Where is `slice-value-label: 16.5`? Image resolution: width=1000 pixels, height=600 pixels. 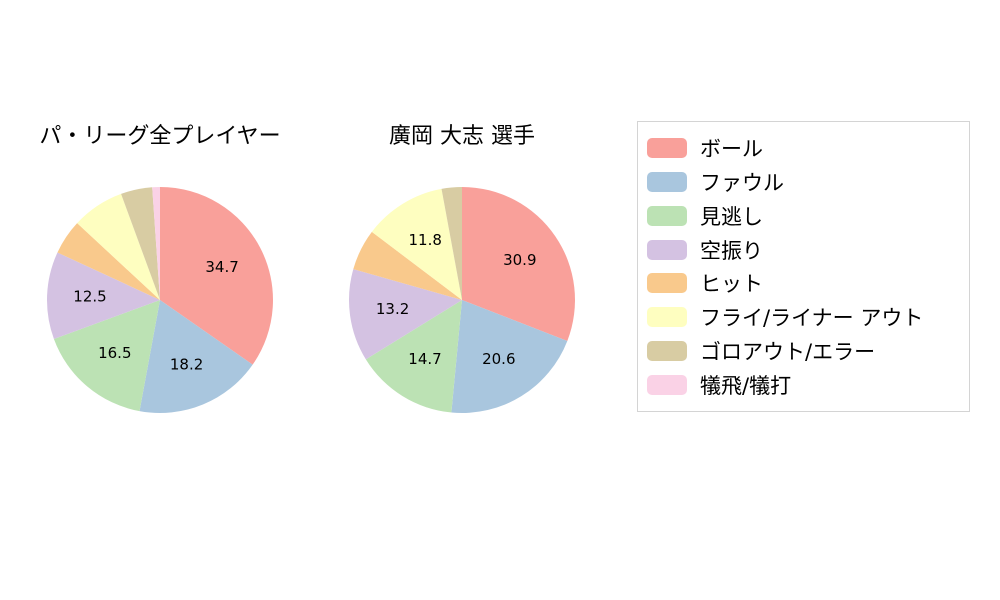
slice-value-label: 16.5 is located at coordinates (114, 353).